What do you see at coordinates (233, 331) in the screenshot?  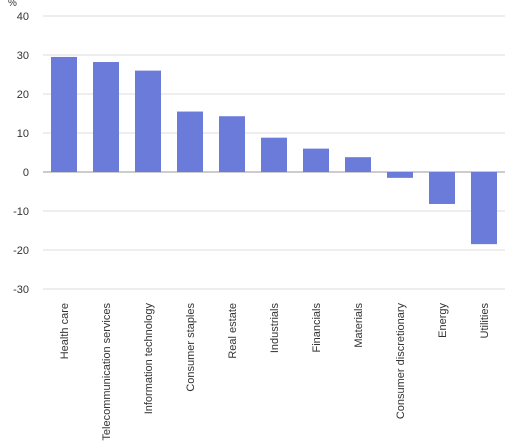 I see `x-category-label: Real estate` at bounding box center [233, 331].